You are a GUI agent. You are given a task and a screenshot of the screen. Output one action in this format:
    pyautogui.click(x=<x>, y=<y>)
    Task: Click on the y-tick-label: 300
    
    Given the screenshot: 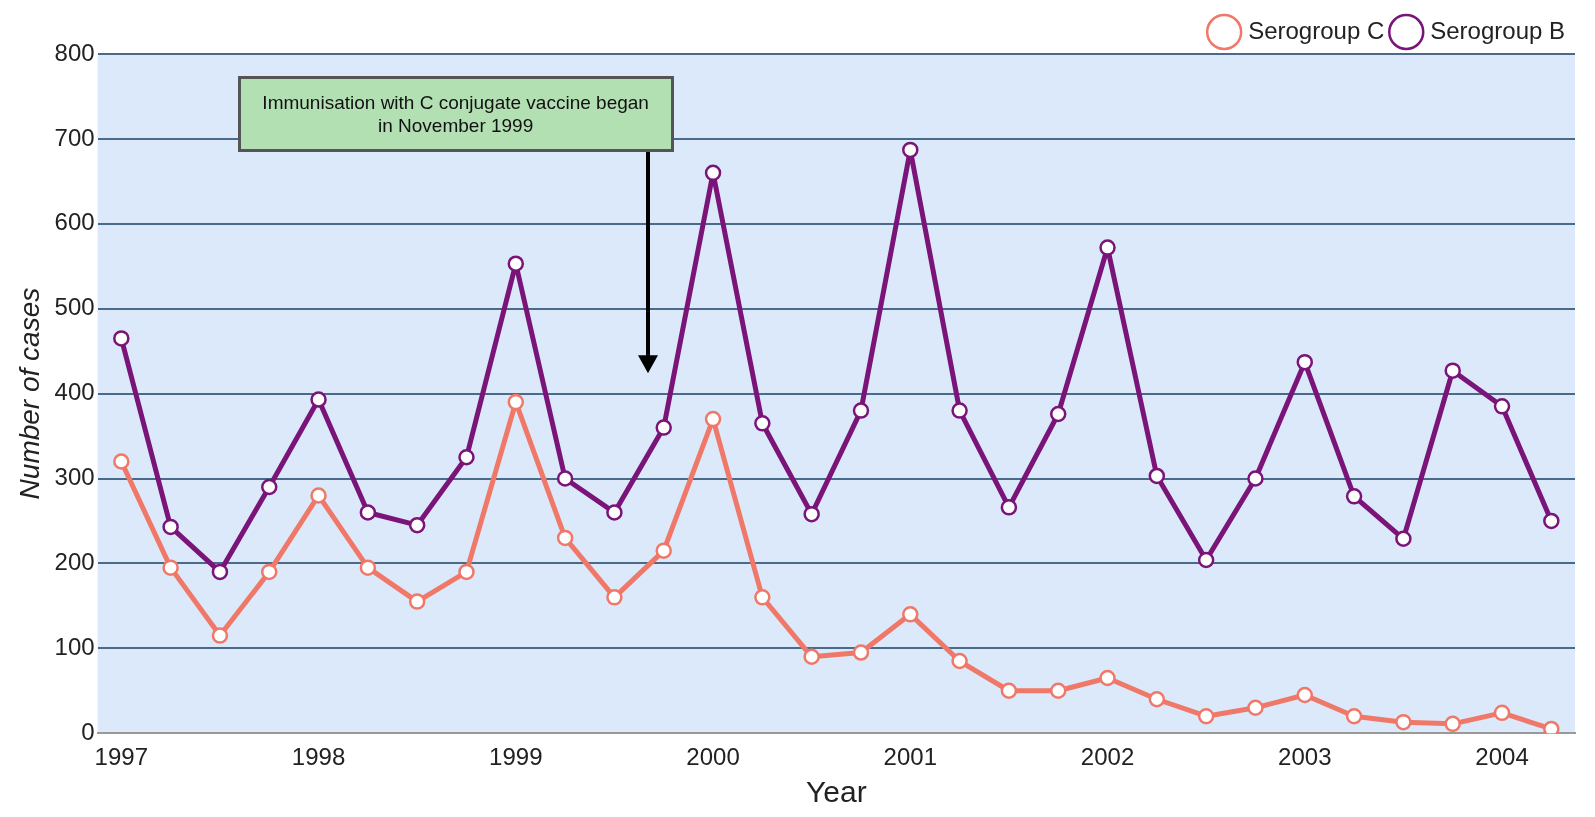 What is the action you would take?
    pyautogui.click(x=74, y=477)
    